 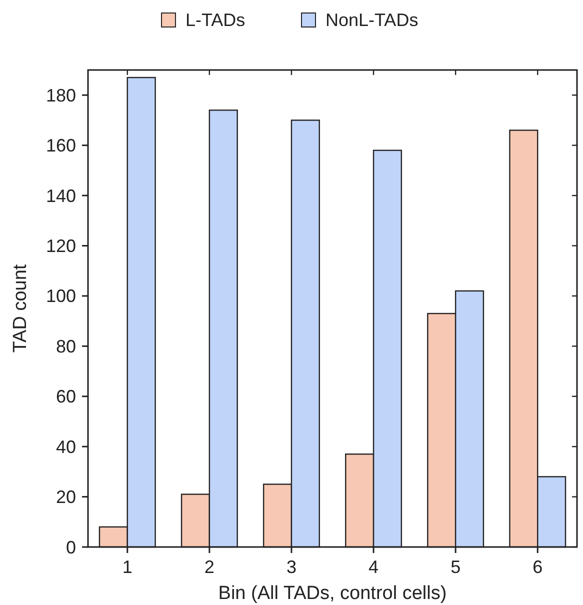 I want to click on y-axis-title: TAD count, so click(x=20, y=308).